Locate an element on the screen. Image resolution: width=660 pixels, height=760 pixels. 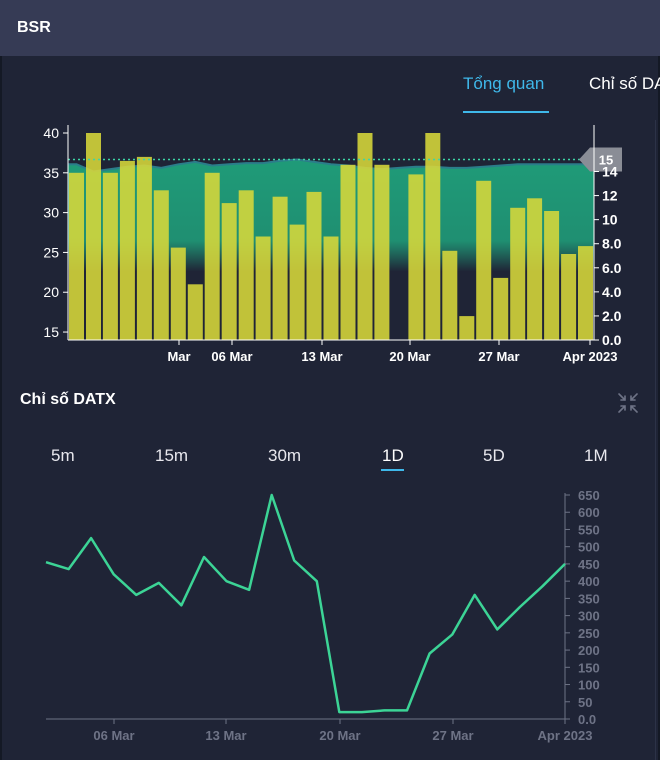
y-tick-label: 200 is located at coordinates (589, 650).